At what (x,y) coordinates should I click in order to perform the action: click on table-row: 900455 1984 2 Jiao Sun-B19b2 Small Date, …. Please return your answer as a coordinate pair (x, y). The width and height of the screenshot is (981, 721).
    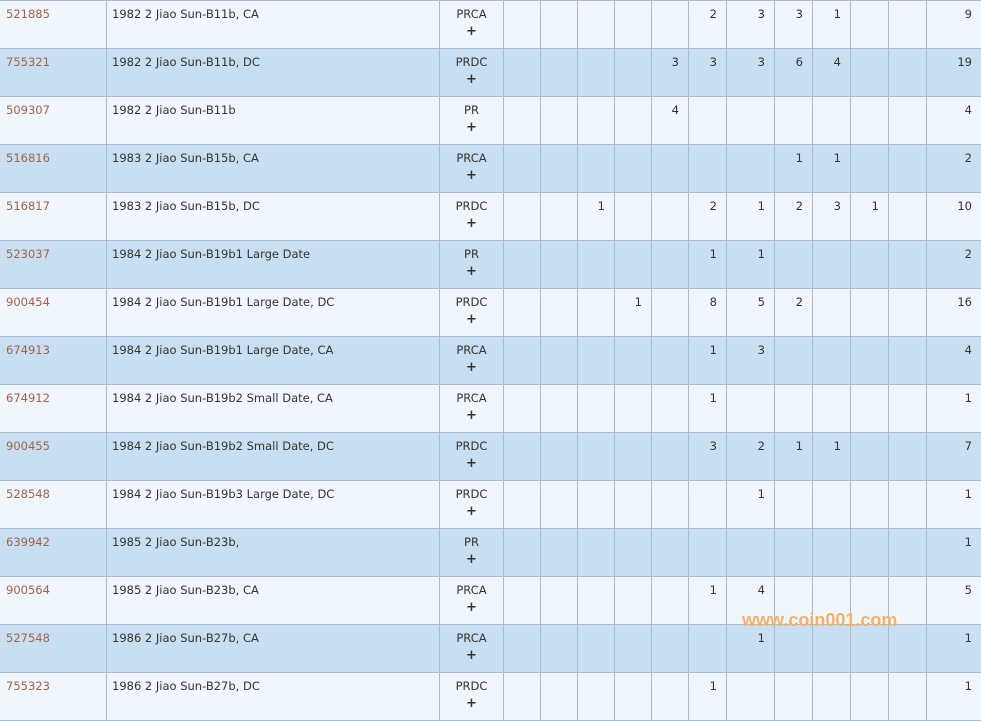
    Looking at the image, I should click on (490, 457).